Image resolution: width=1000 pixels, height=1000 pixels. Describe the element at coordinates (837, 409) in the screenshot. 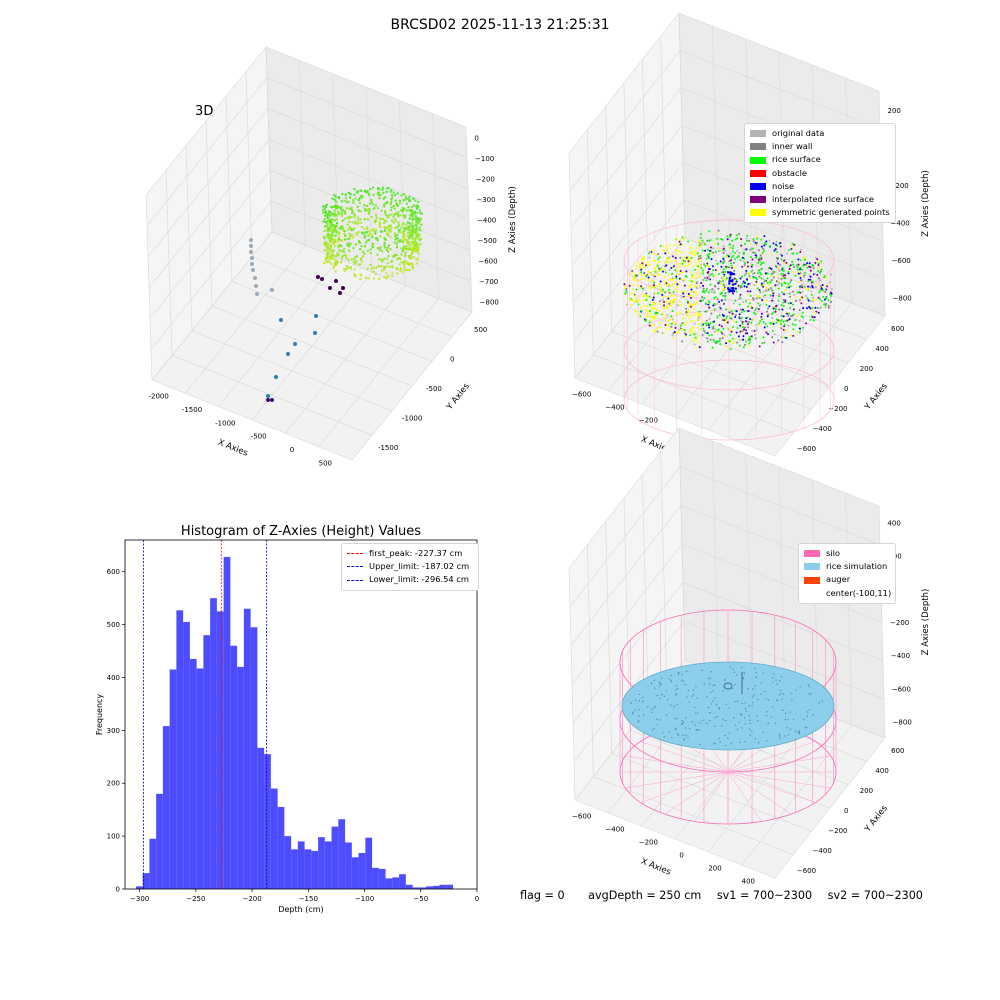

I see `y-tick-label: −200` at that location.